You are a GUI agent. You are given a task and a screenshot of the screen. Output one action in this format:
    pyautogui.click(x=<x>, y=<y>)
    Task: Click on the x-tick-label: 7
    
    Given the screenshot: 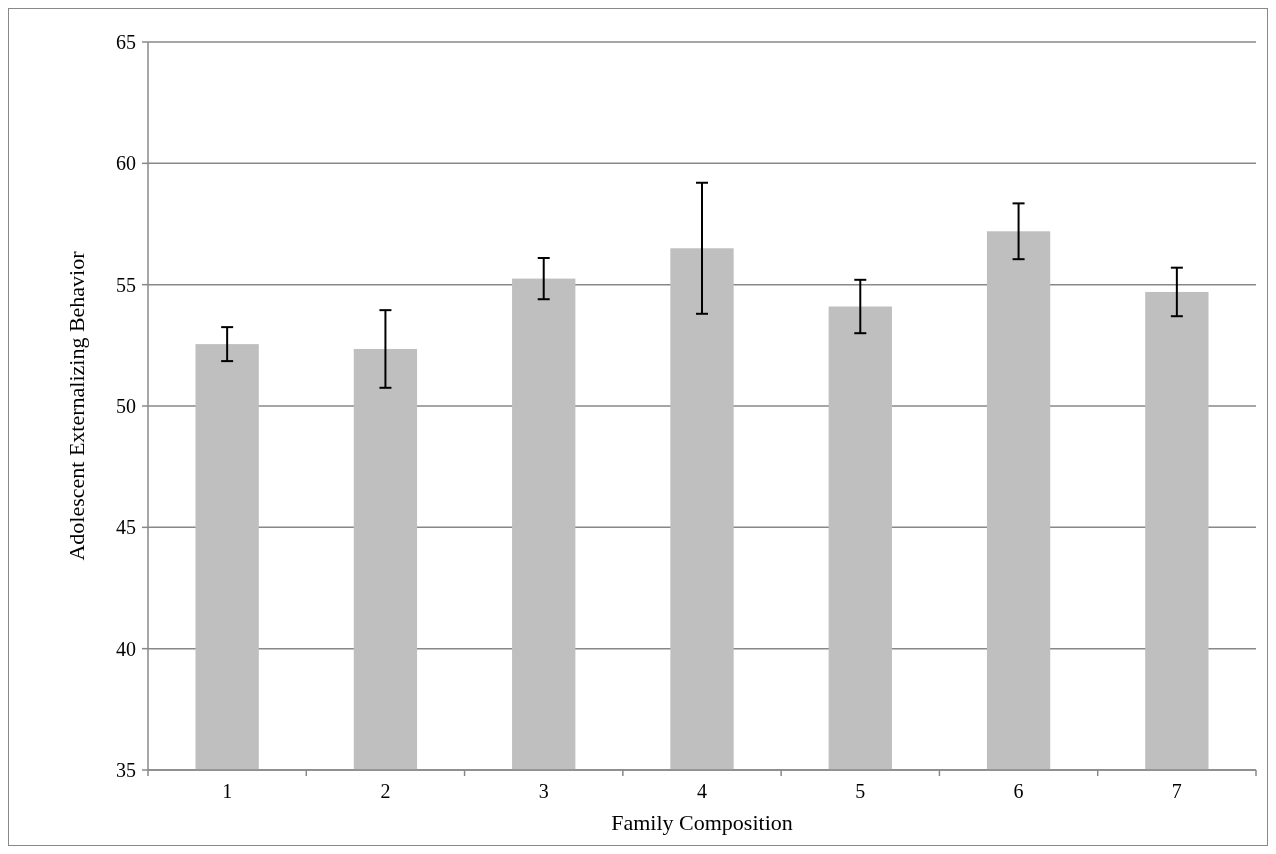 What is the action you would take?
    pyautogui.click(x=1176, y=791)
    